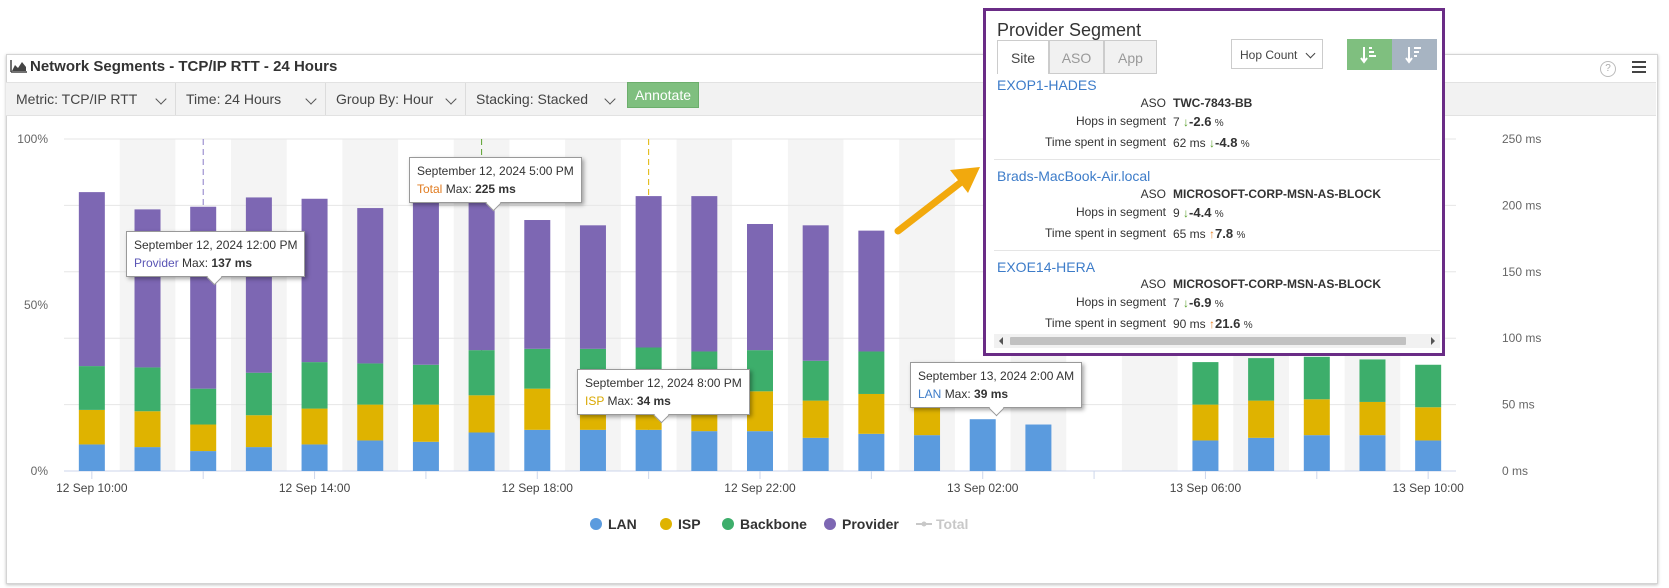 Image resolution: width=1669 pixels, height=588 pixels. What do you see at coordinates (1277, 54) in the screenshot?
I see `sort-by-select: Hop Count` at bounding box center [1277, 54].